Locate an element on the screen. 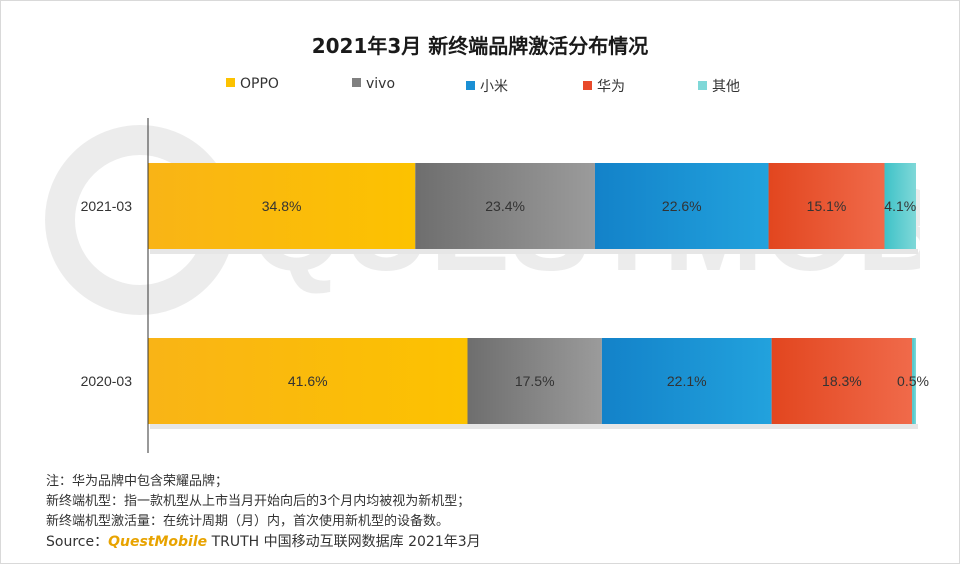 The image size is (960, 564). bar-value-label: 23.4% is located at coordinates (505, 206).